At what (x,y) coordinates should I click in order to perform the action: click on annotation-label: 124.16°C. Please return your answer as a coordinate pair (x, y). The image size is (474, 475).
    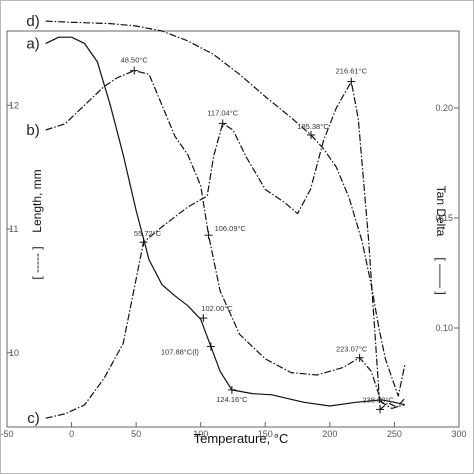
    Looking at the image, I should click on (232, 399).